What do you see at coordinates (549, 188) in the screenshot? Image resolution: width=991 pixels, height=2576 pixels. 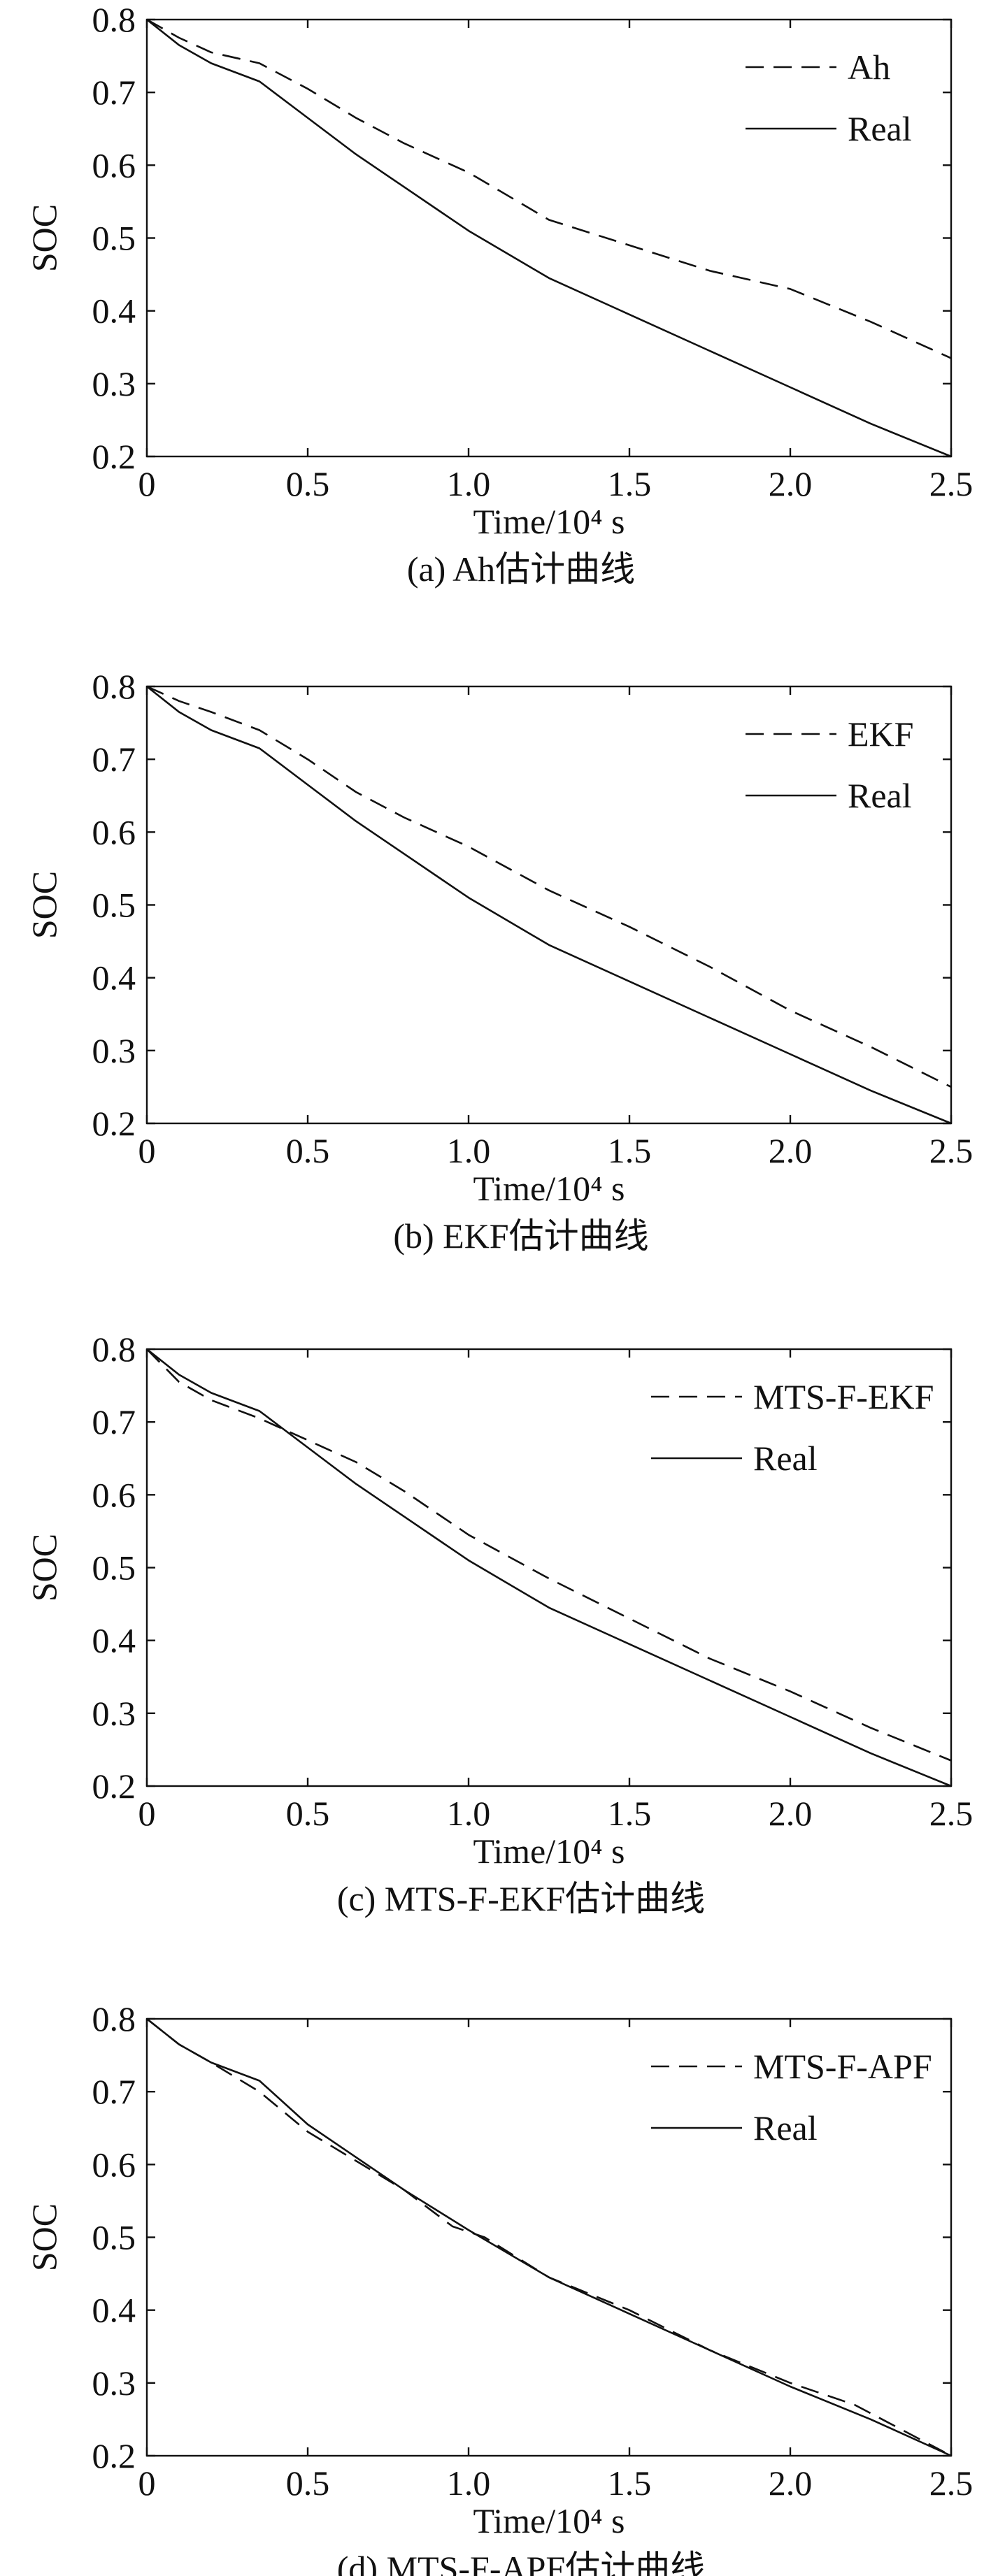 I see `series-line-ah` at bounding box center [549, 188].